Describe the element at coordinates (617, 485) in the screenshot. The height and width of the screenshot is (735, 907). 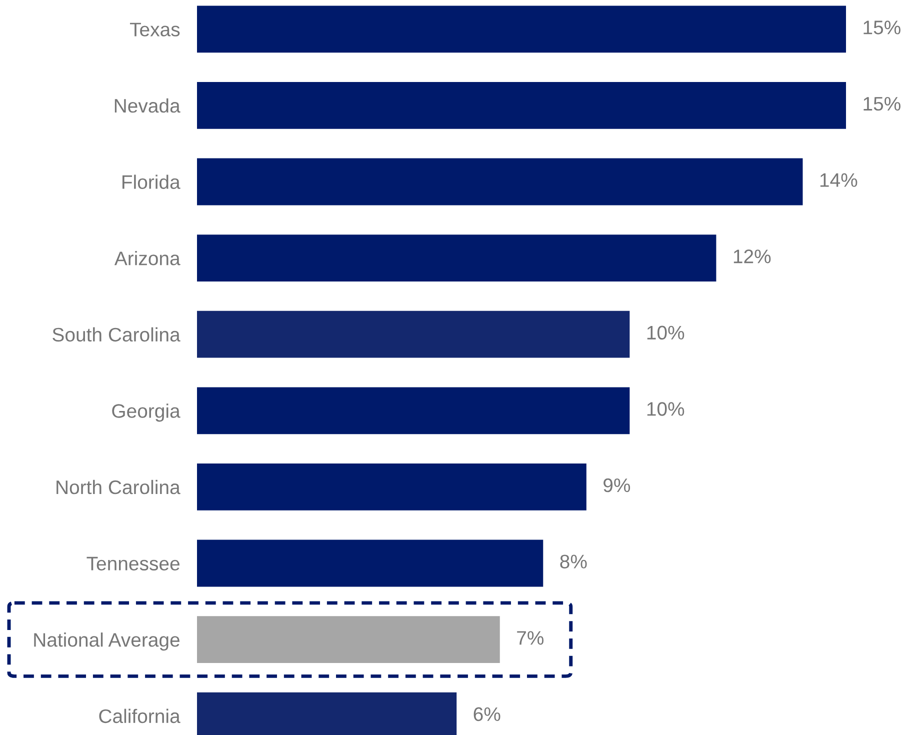
I see `data-label: 9%` at that location.